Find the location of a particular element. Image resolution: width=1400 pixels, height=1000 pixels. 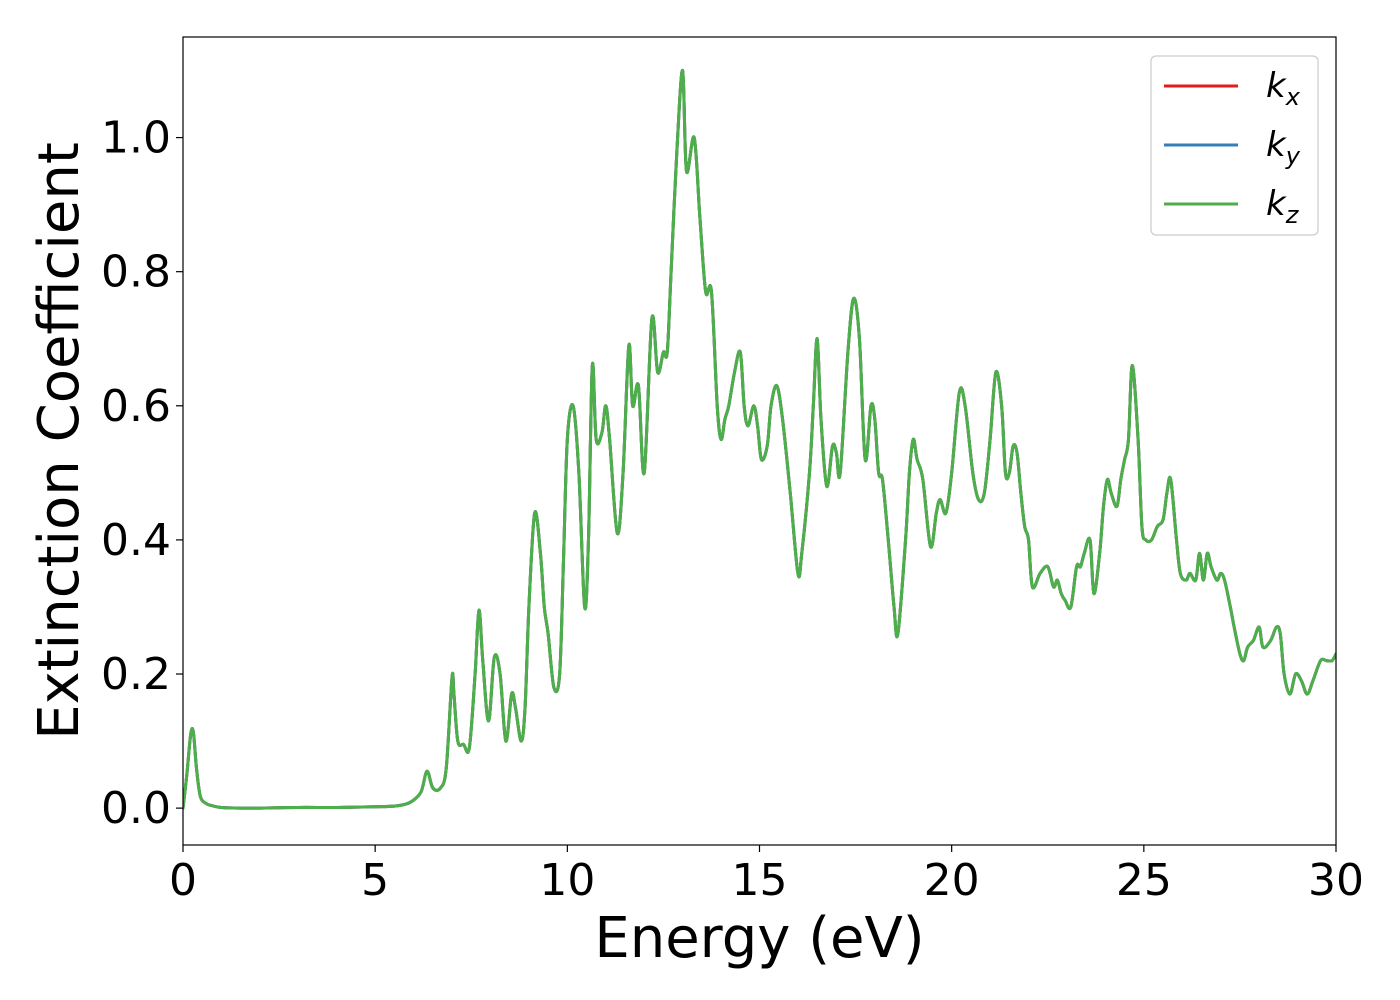

y-tick-label: 0.4 is located at coordinates (136, 540).